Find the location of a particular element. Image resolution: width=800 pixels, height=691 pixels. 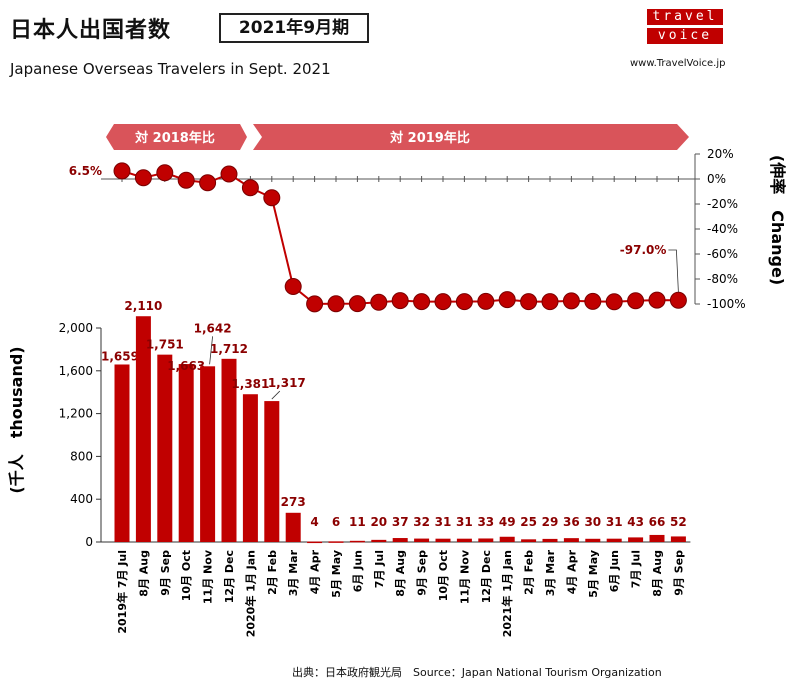

bar-value-label: 49 is located at coordinates (507, 522).